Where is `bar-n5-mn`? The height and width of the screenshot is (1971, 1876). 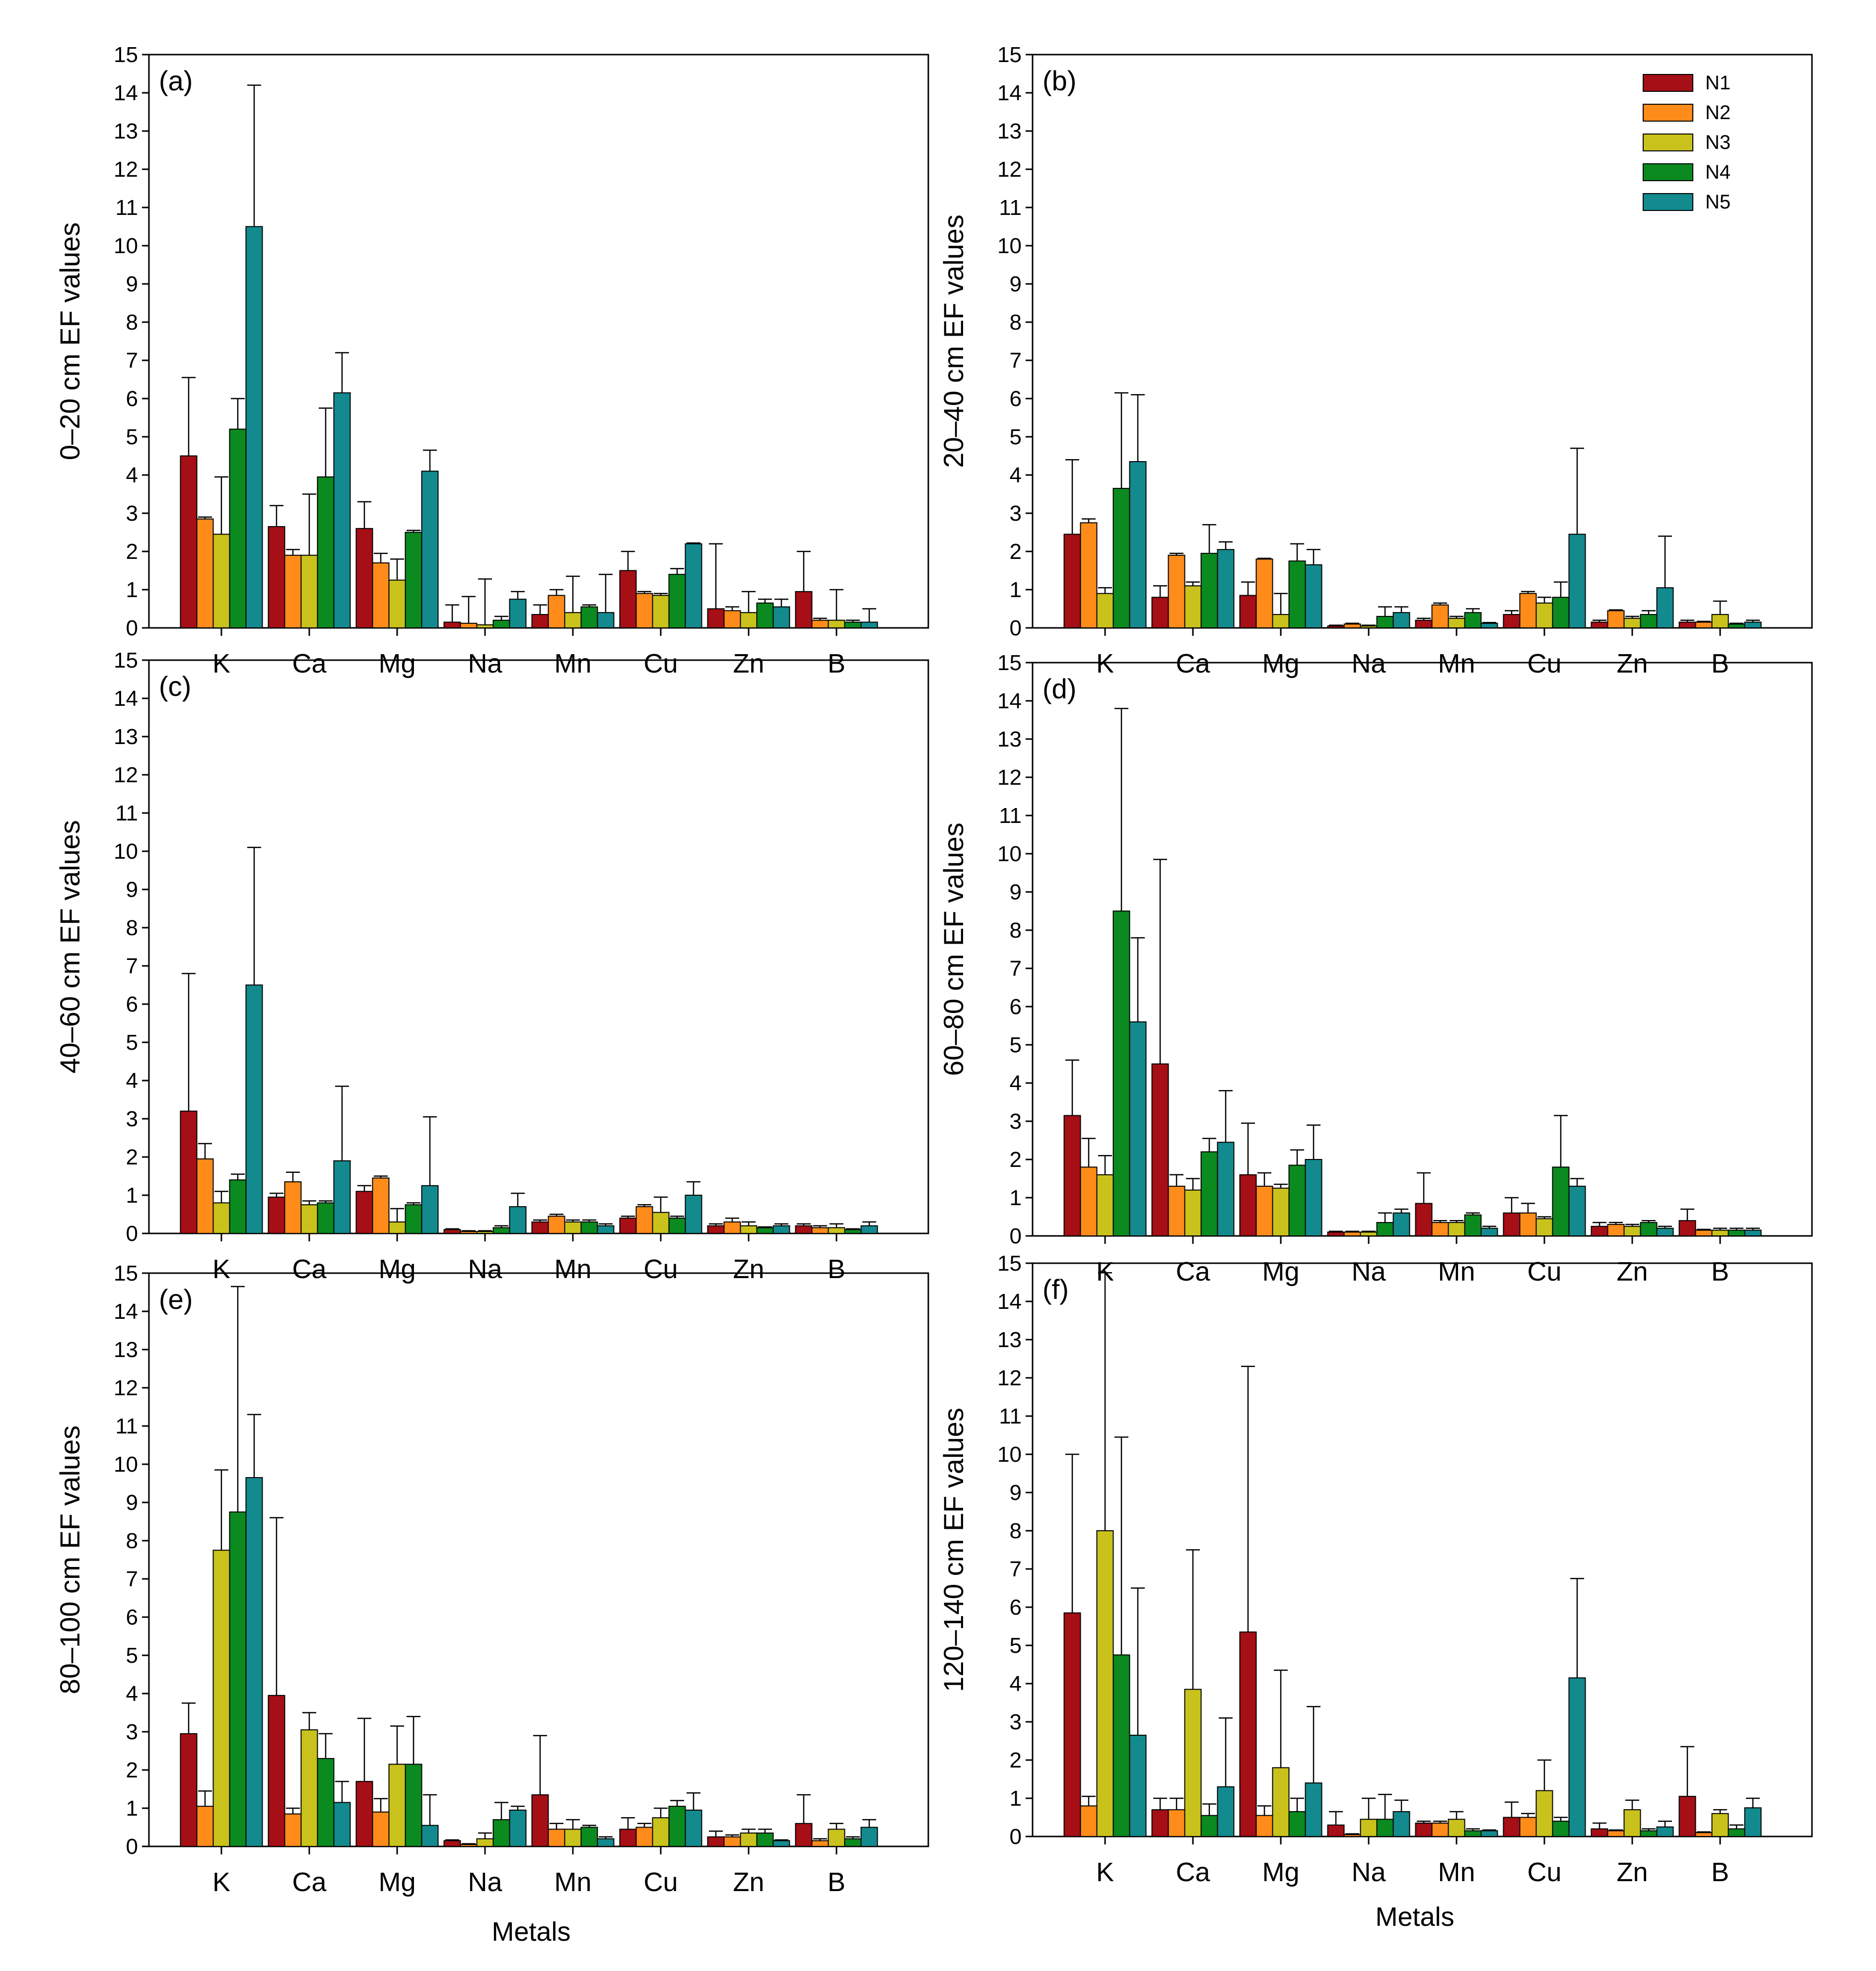
bar-n5-mn is located at coordinates (1489, 625).